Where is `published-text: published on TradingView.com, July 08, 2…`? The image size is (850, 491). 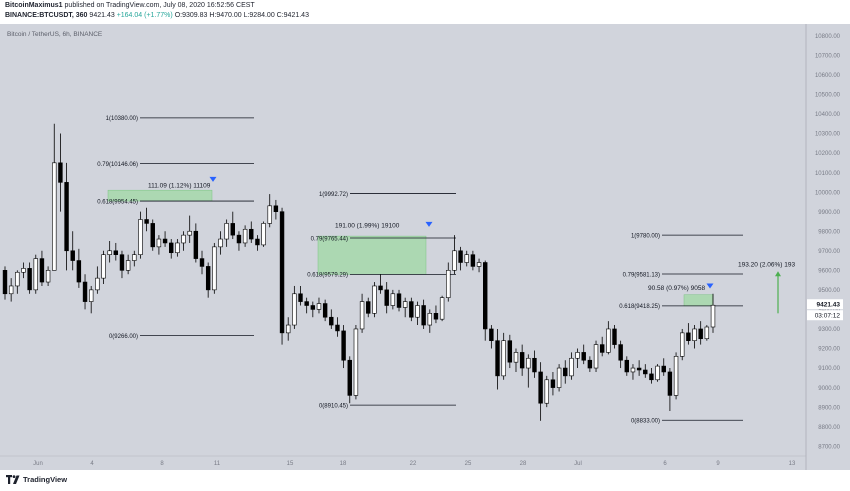 published-text: published on TradingView.com, July 08, 2… is located at coordinates (159, 5).